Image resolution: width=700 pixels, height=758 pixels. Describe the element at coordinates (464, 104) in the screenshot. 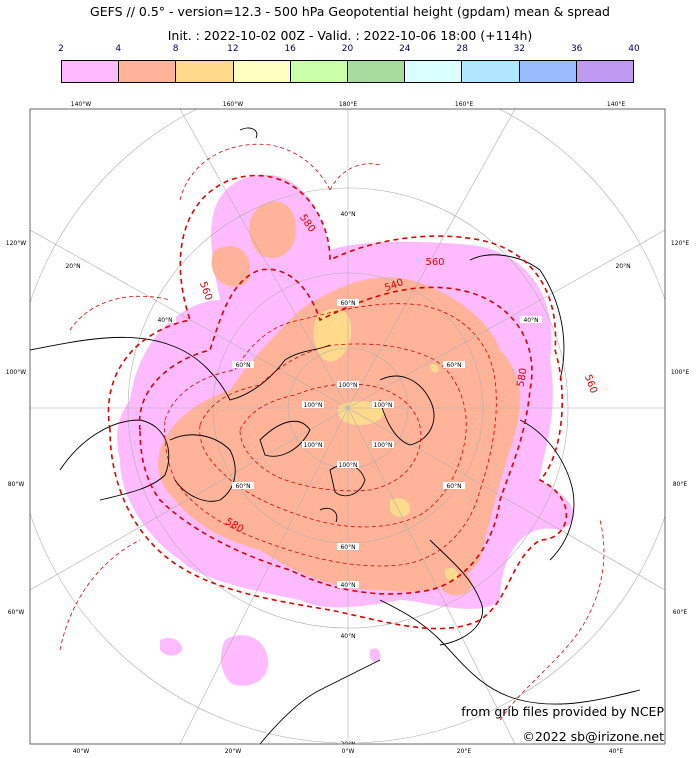

I see `longitude-label: 160°E` at that location.